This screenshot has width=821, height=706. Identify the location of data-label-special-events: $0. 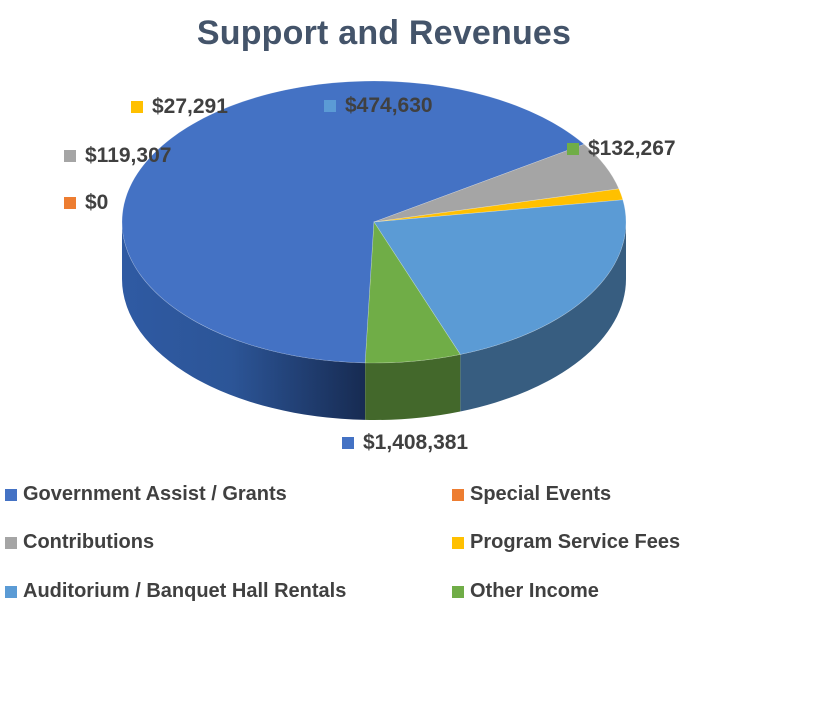
(86, 203).